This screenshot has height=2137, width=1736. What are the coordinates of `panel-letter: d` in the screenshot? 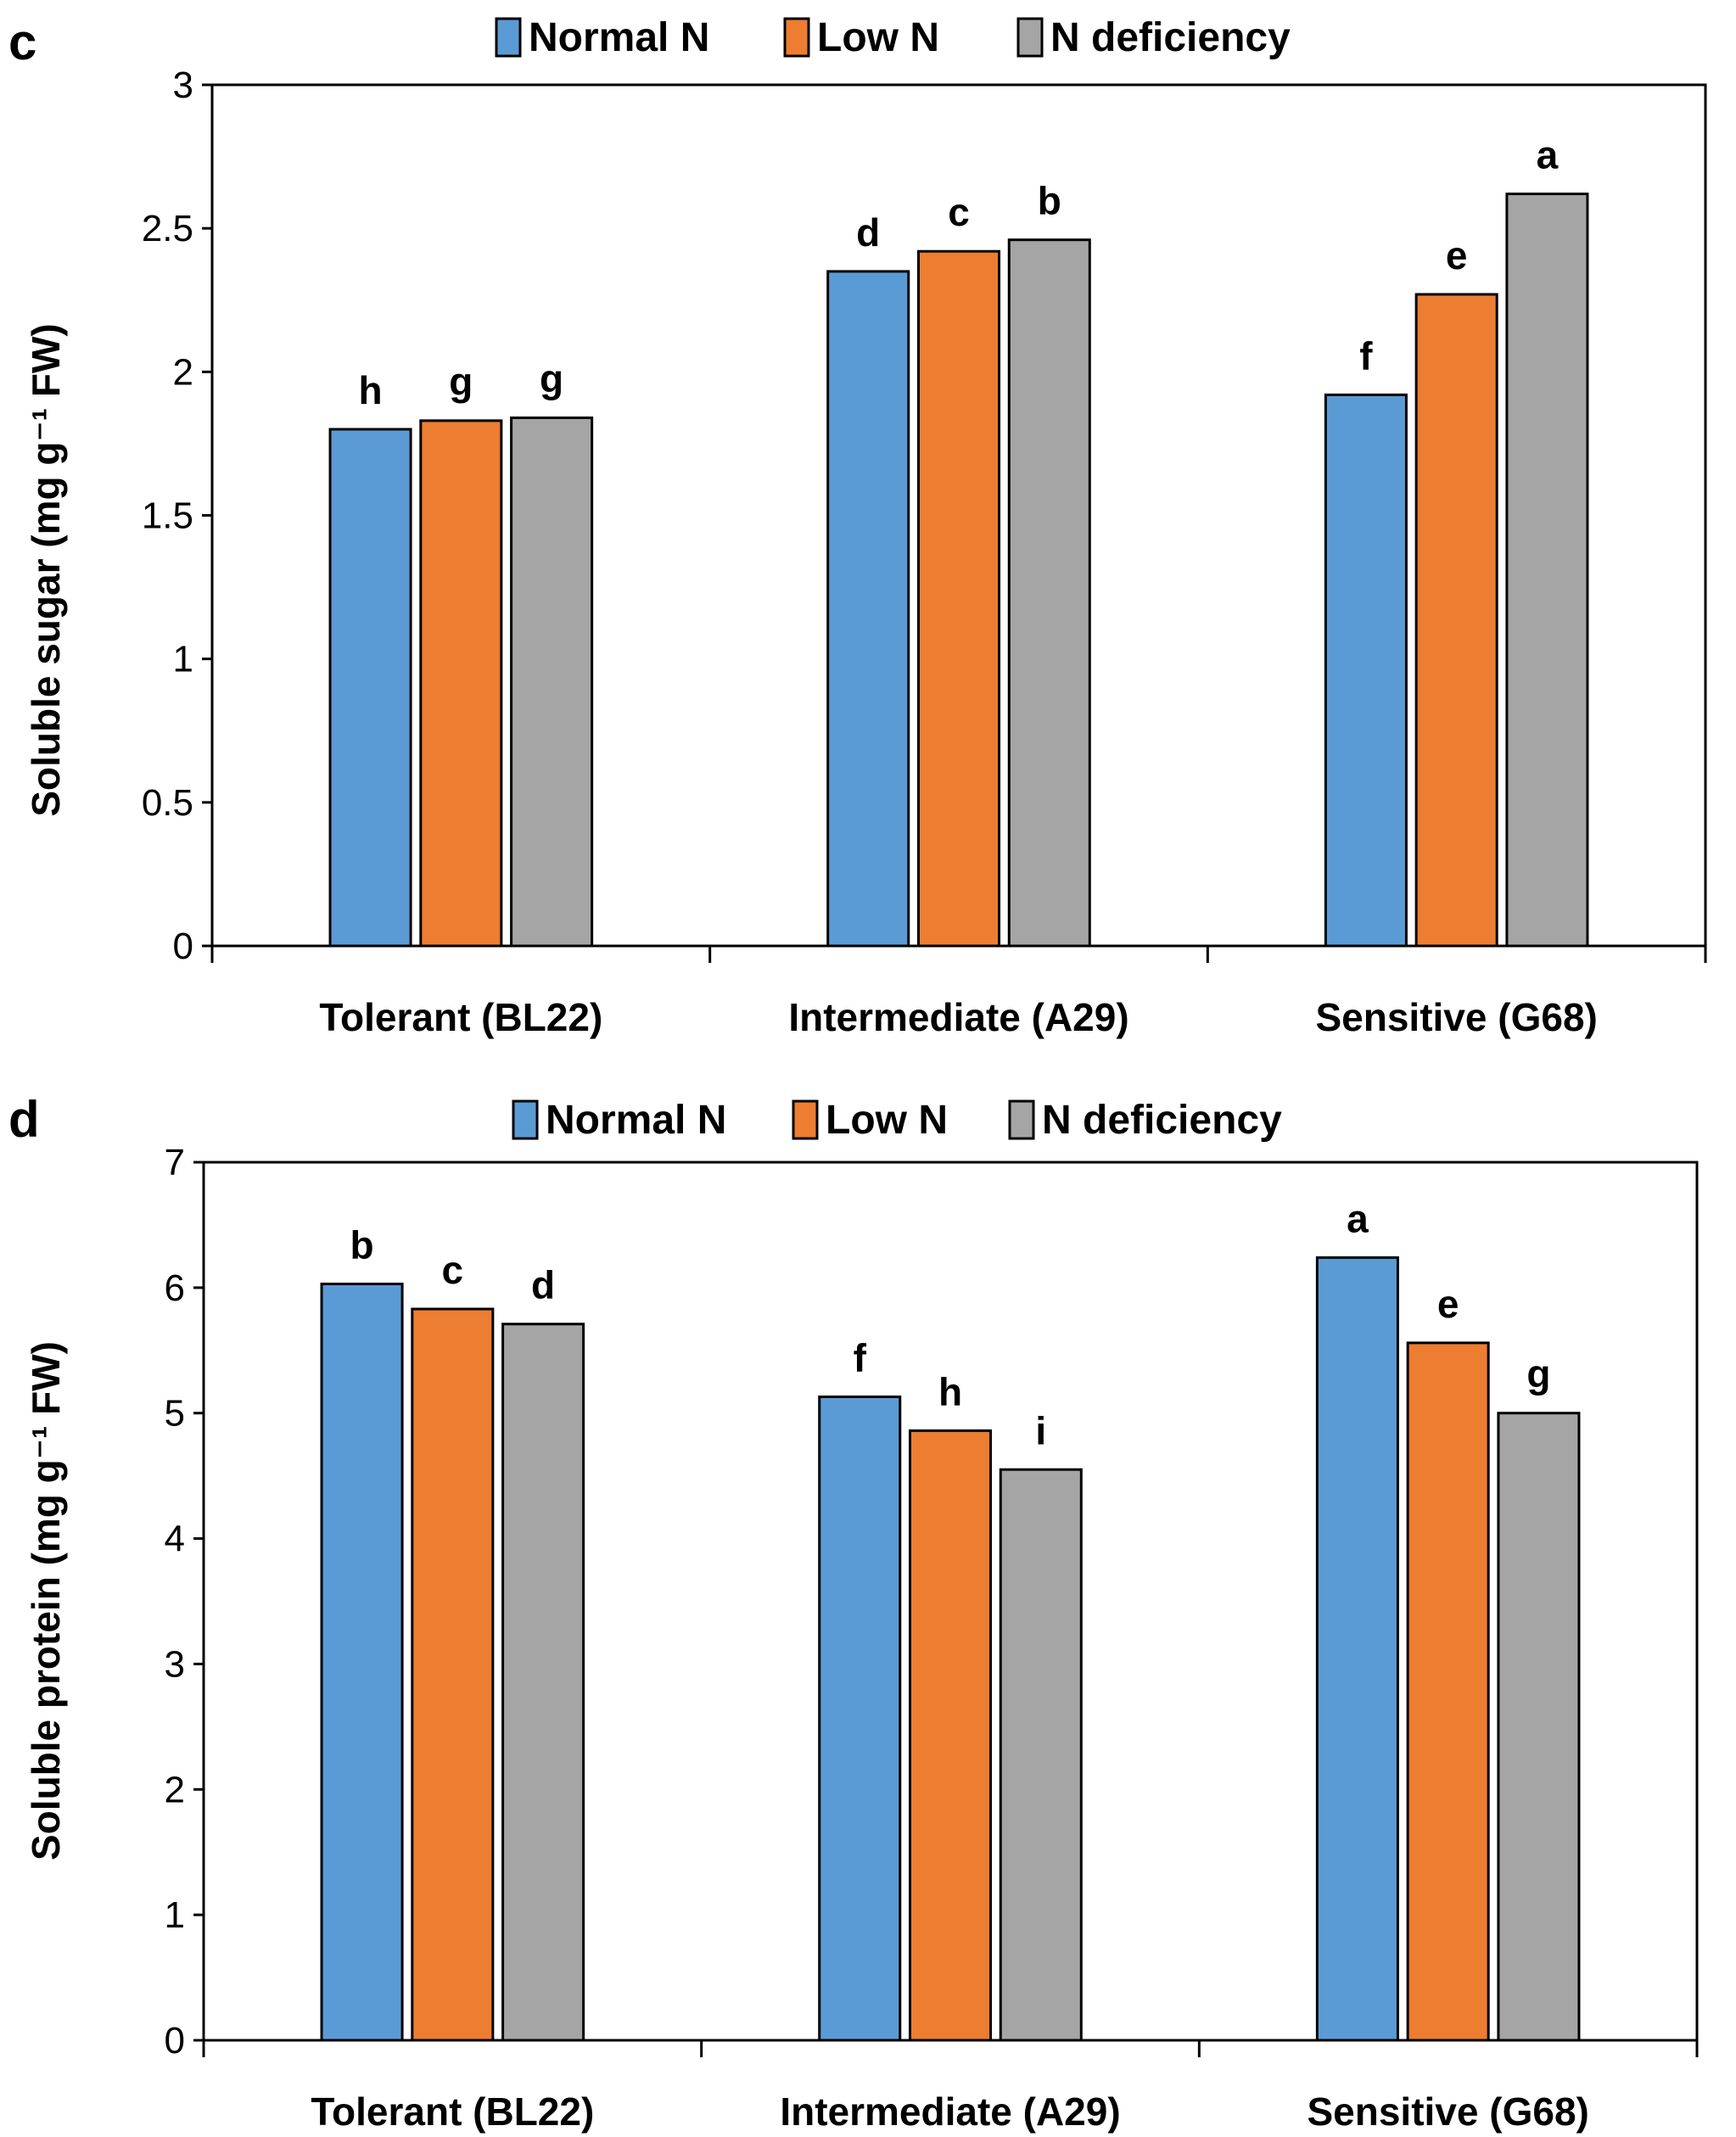 It's located at (24, 1120).